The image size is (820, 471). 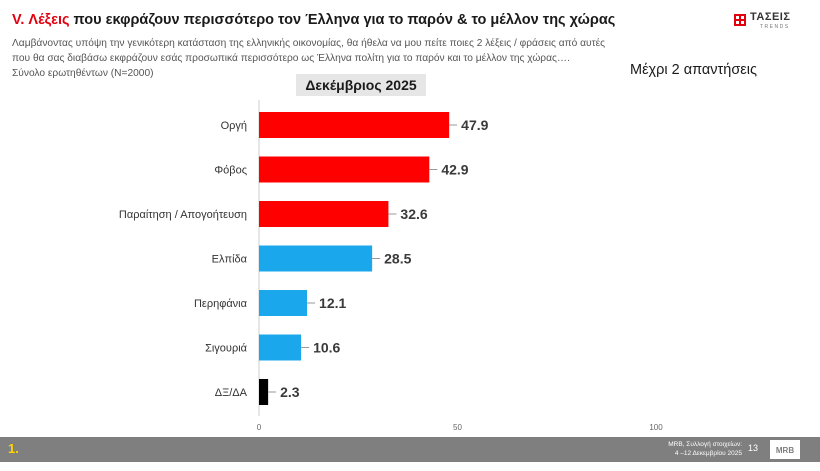 What do you see at coordinates (41, 20) in the screenshot?
I see `title-highlight: V. Λέξεις` at bounding box center [41, 20].